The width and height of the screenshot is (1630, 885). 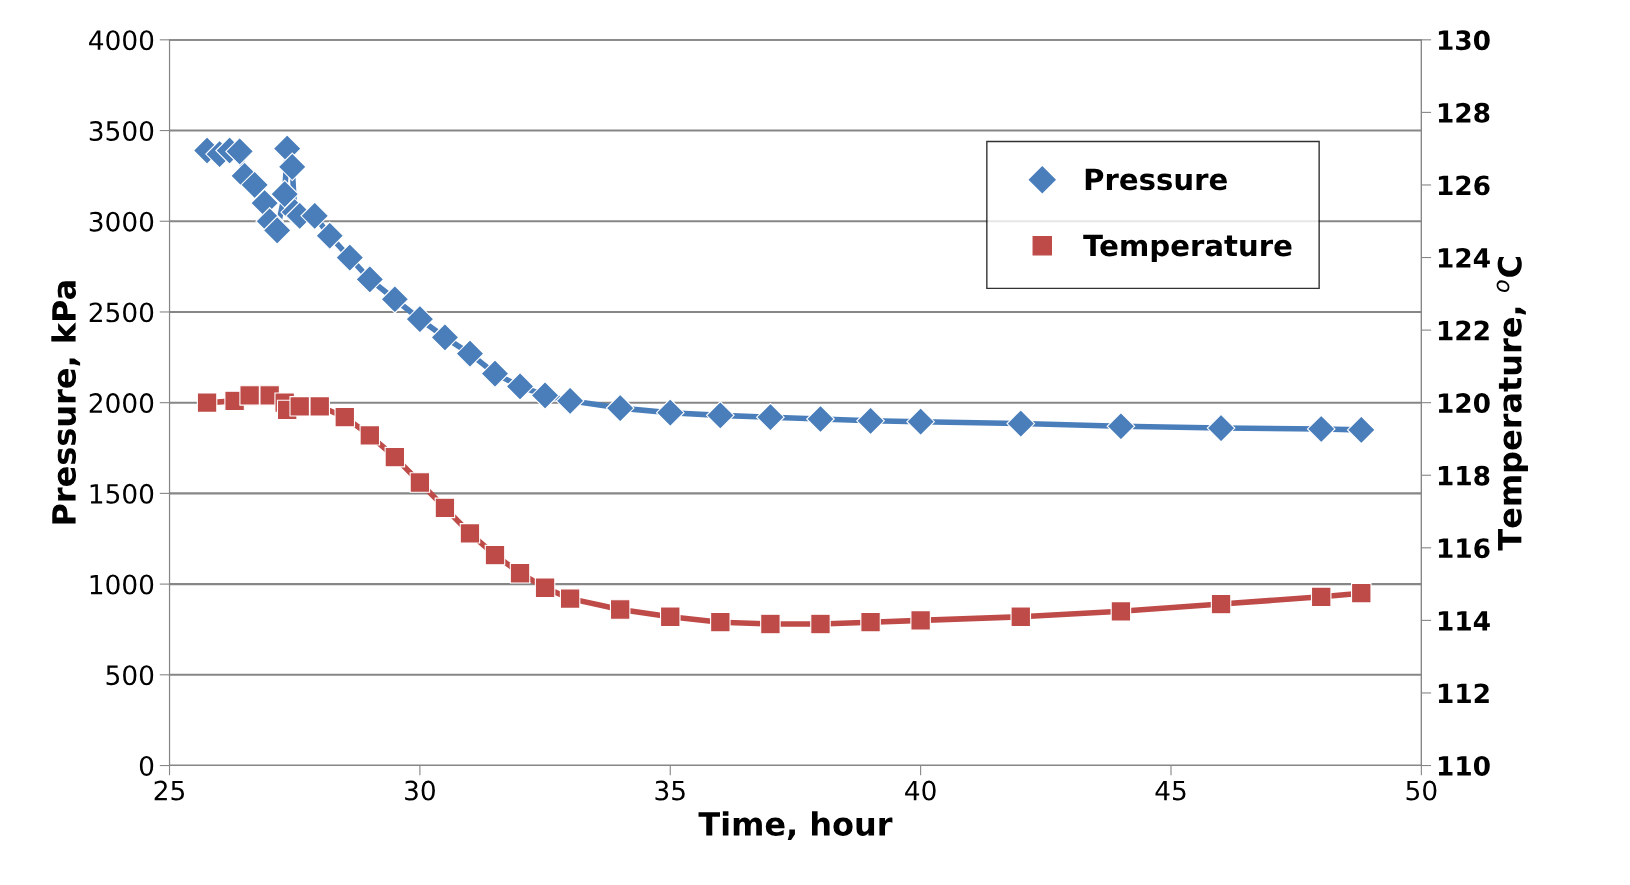 What do you see at coordinates (1464, 475) in the screenshot?
I see `y2-tick-label: 118` at bounding box center [1464, 475].